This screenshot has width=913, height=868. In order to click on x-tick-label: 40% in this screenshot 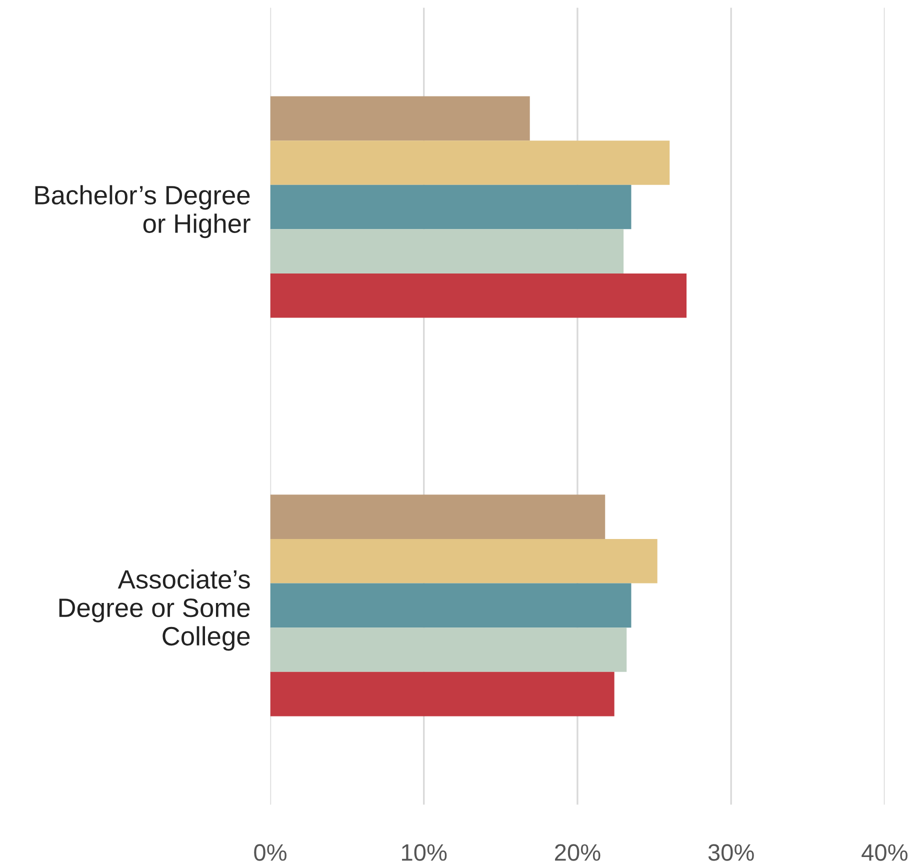, I will do `click(885, 852)`.